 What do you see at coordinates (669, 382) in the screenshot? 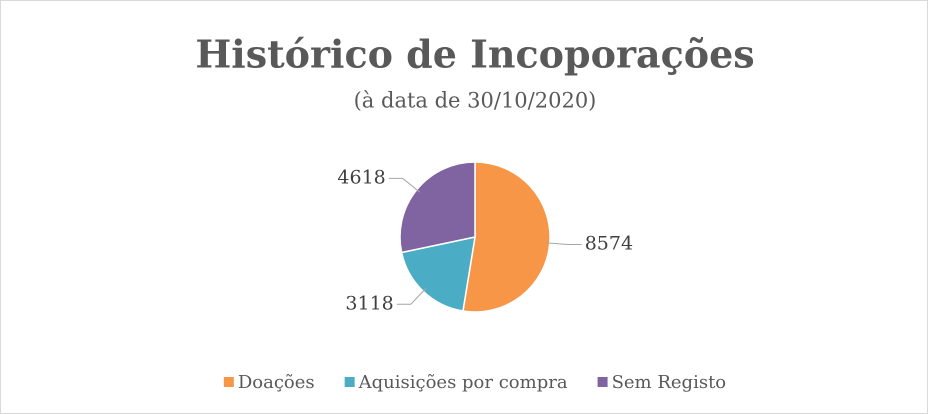
I see `legend-label: Sem Registo` at bounding box center [669, 382].